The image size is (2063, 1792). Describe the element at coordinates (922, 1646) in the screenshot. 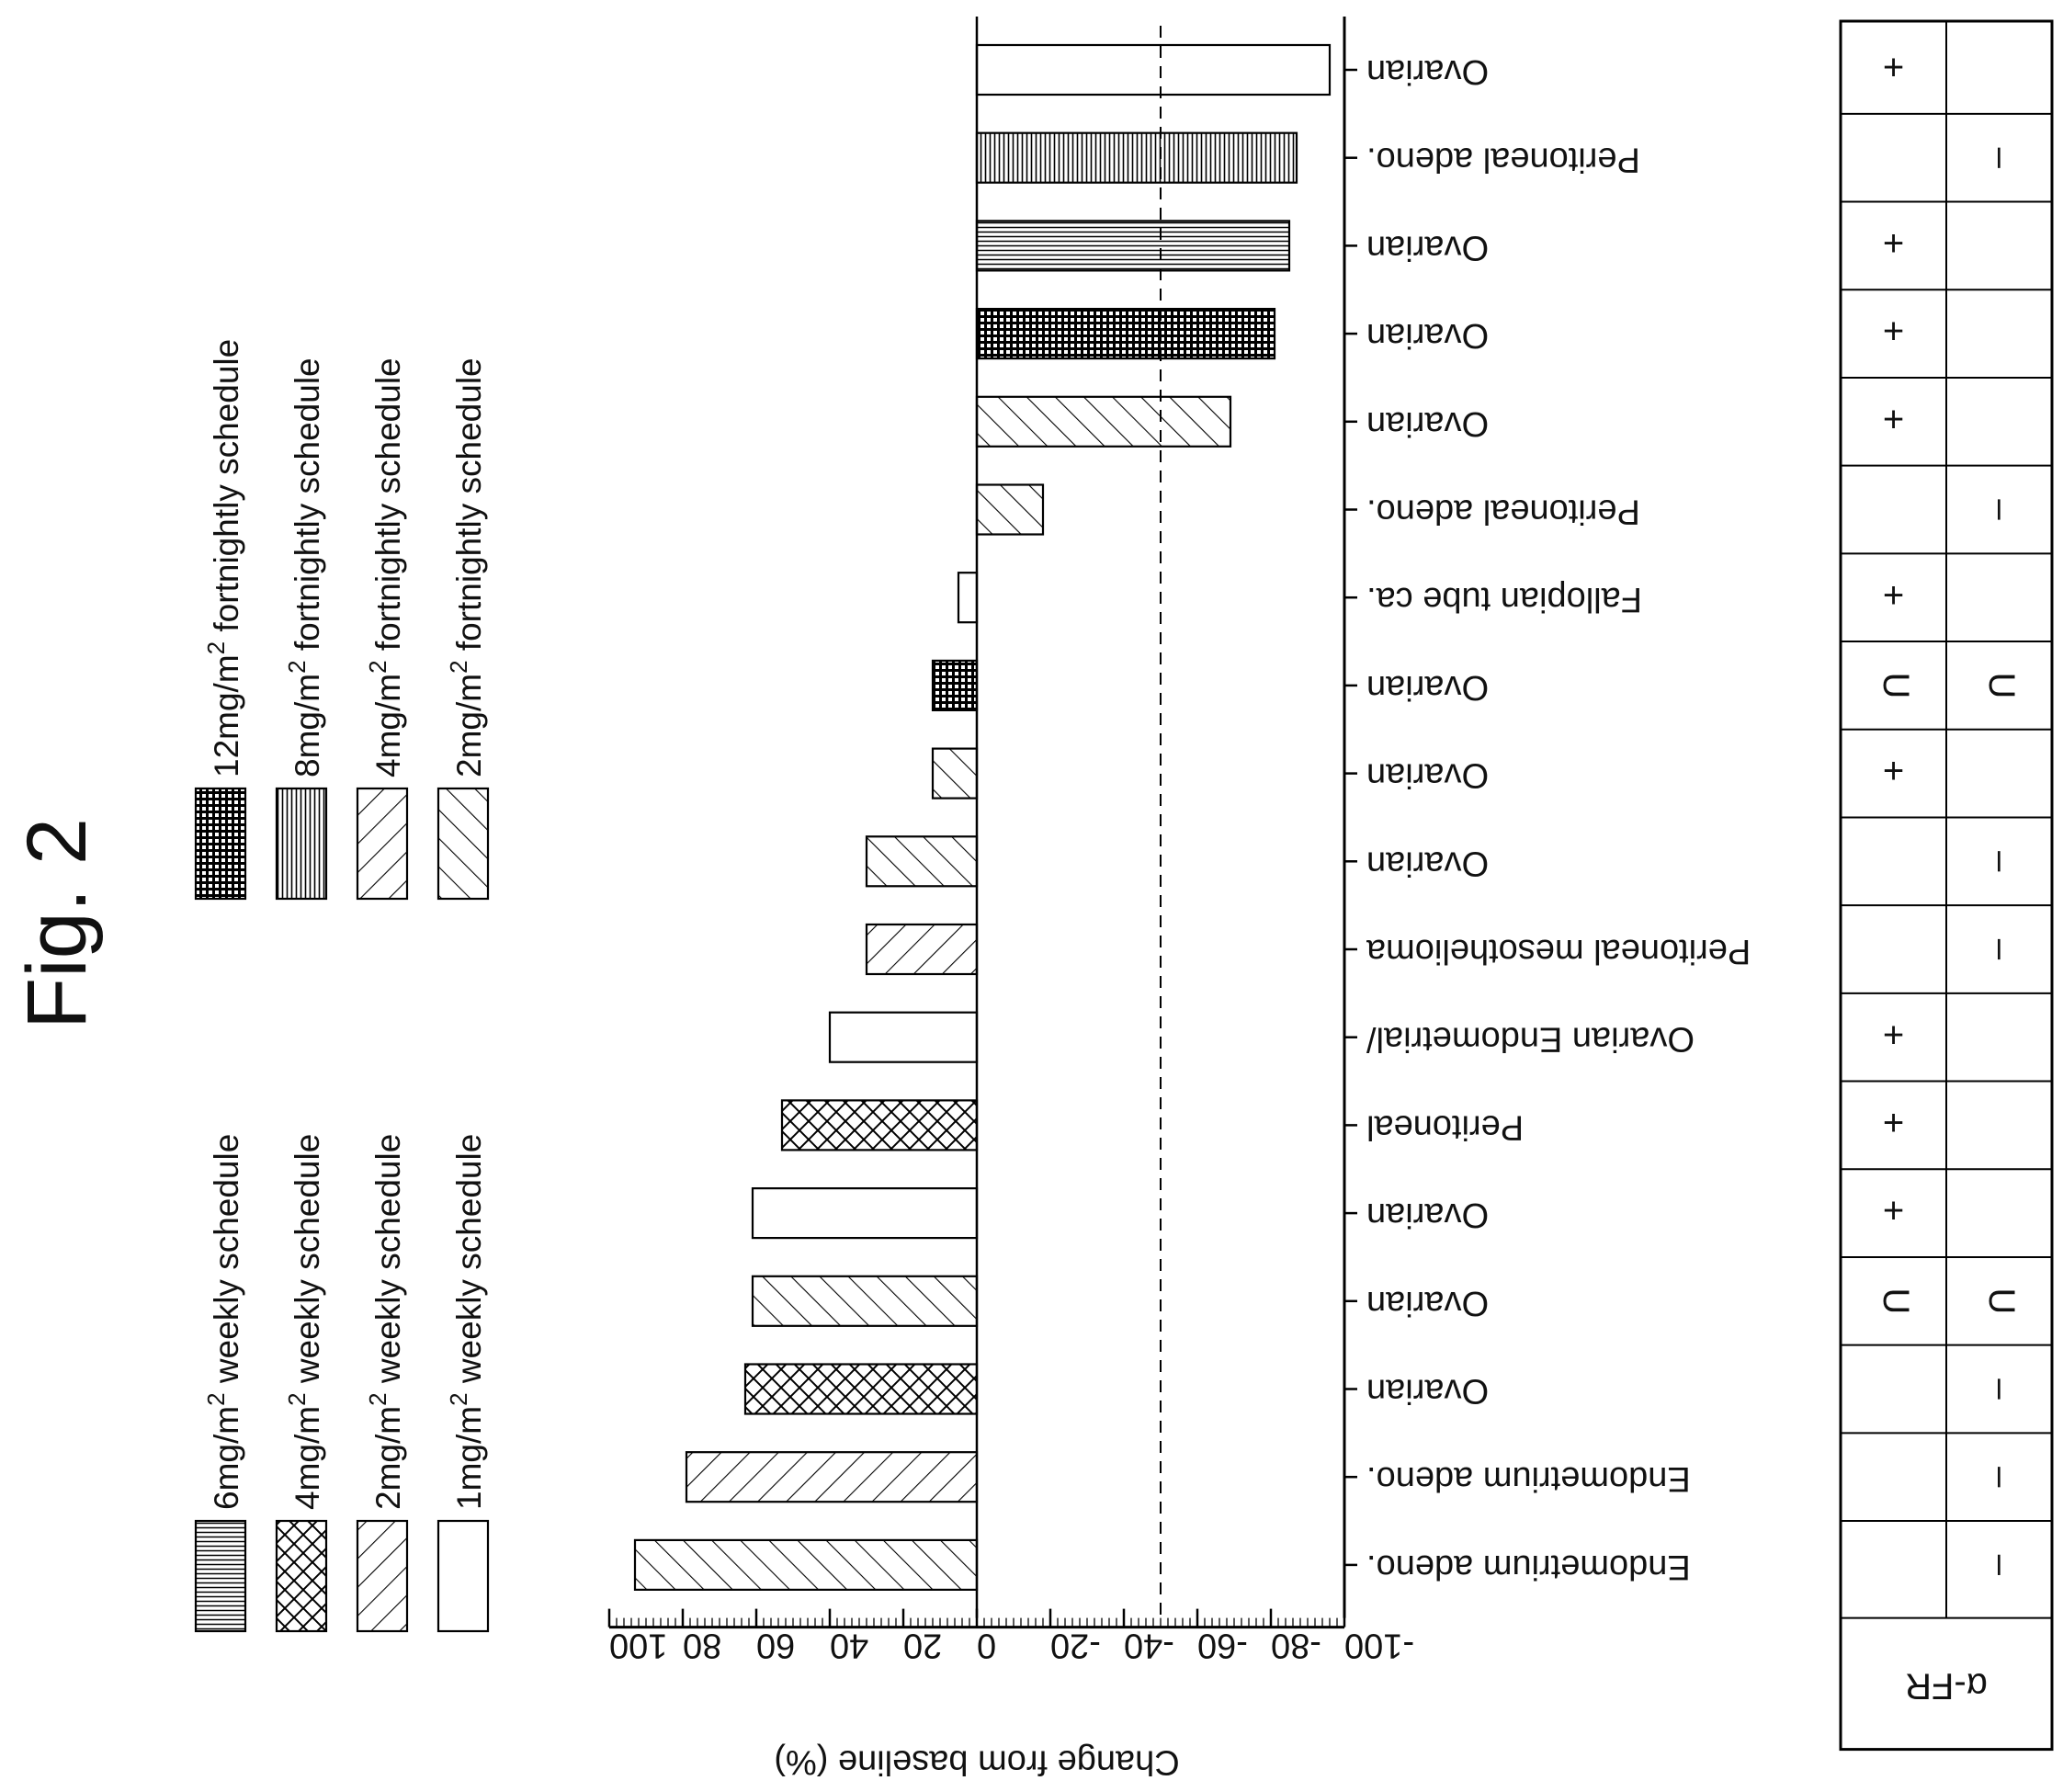

I see `value-tick-label: 20` at that location.